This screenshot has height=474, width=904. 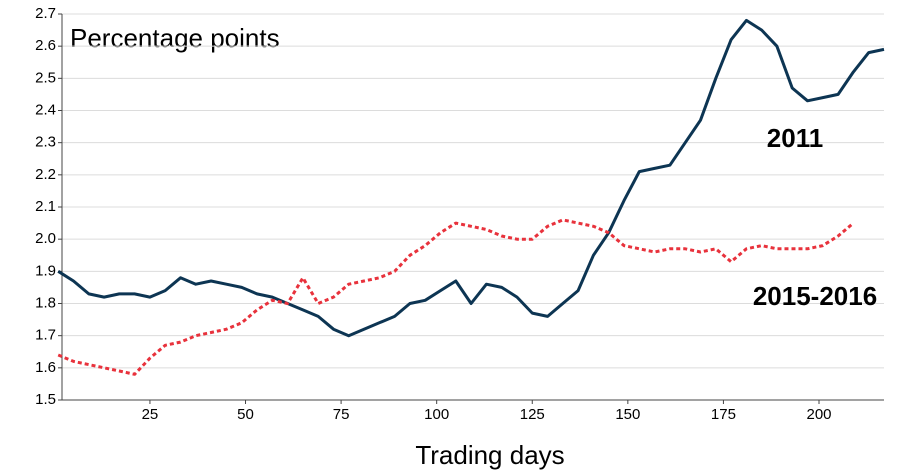 I want to click on y-tick-label: 2.4, so click(x=45, y=109).